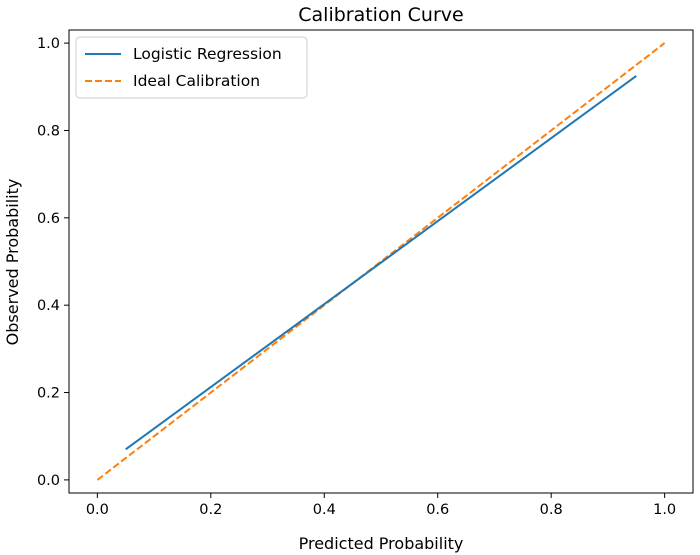 The height and width of the screenshot is (555, 700). I want to click on x-tick-label: 0.8, so click(551, 510).